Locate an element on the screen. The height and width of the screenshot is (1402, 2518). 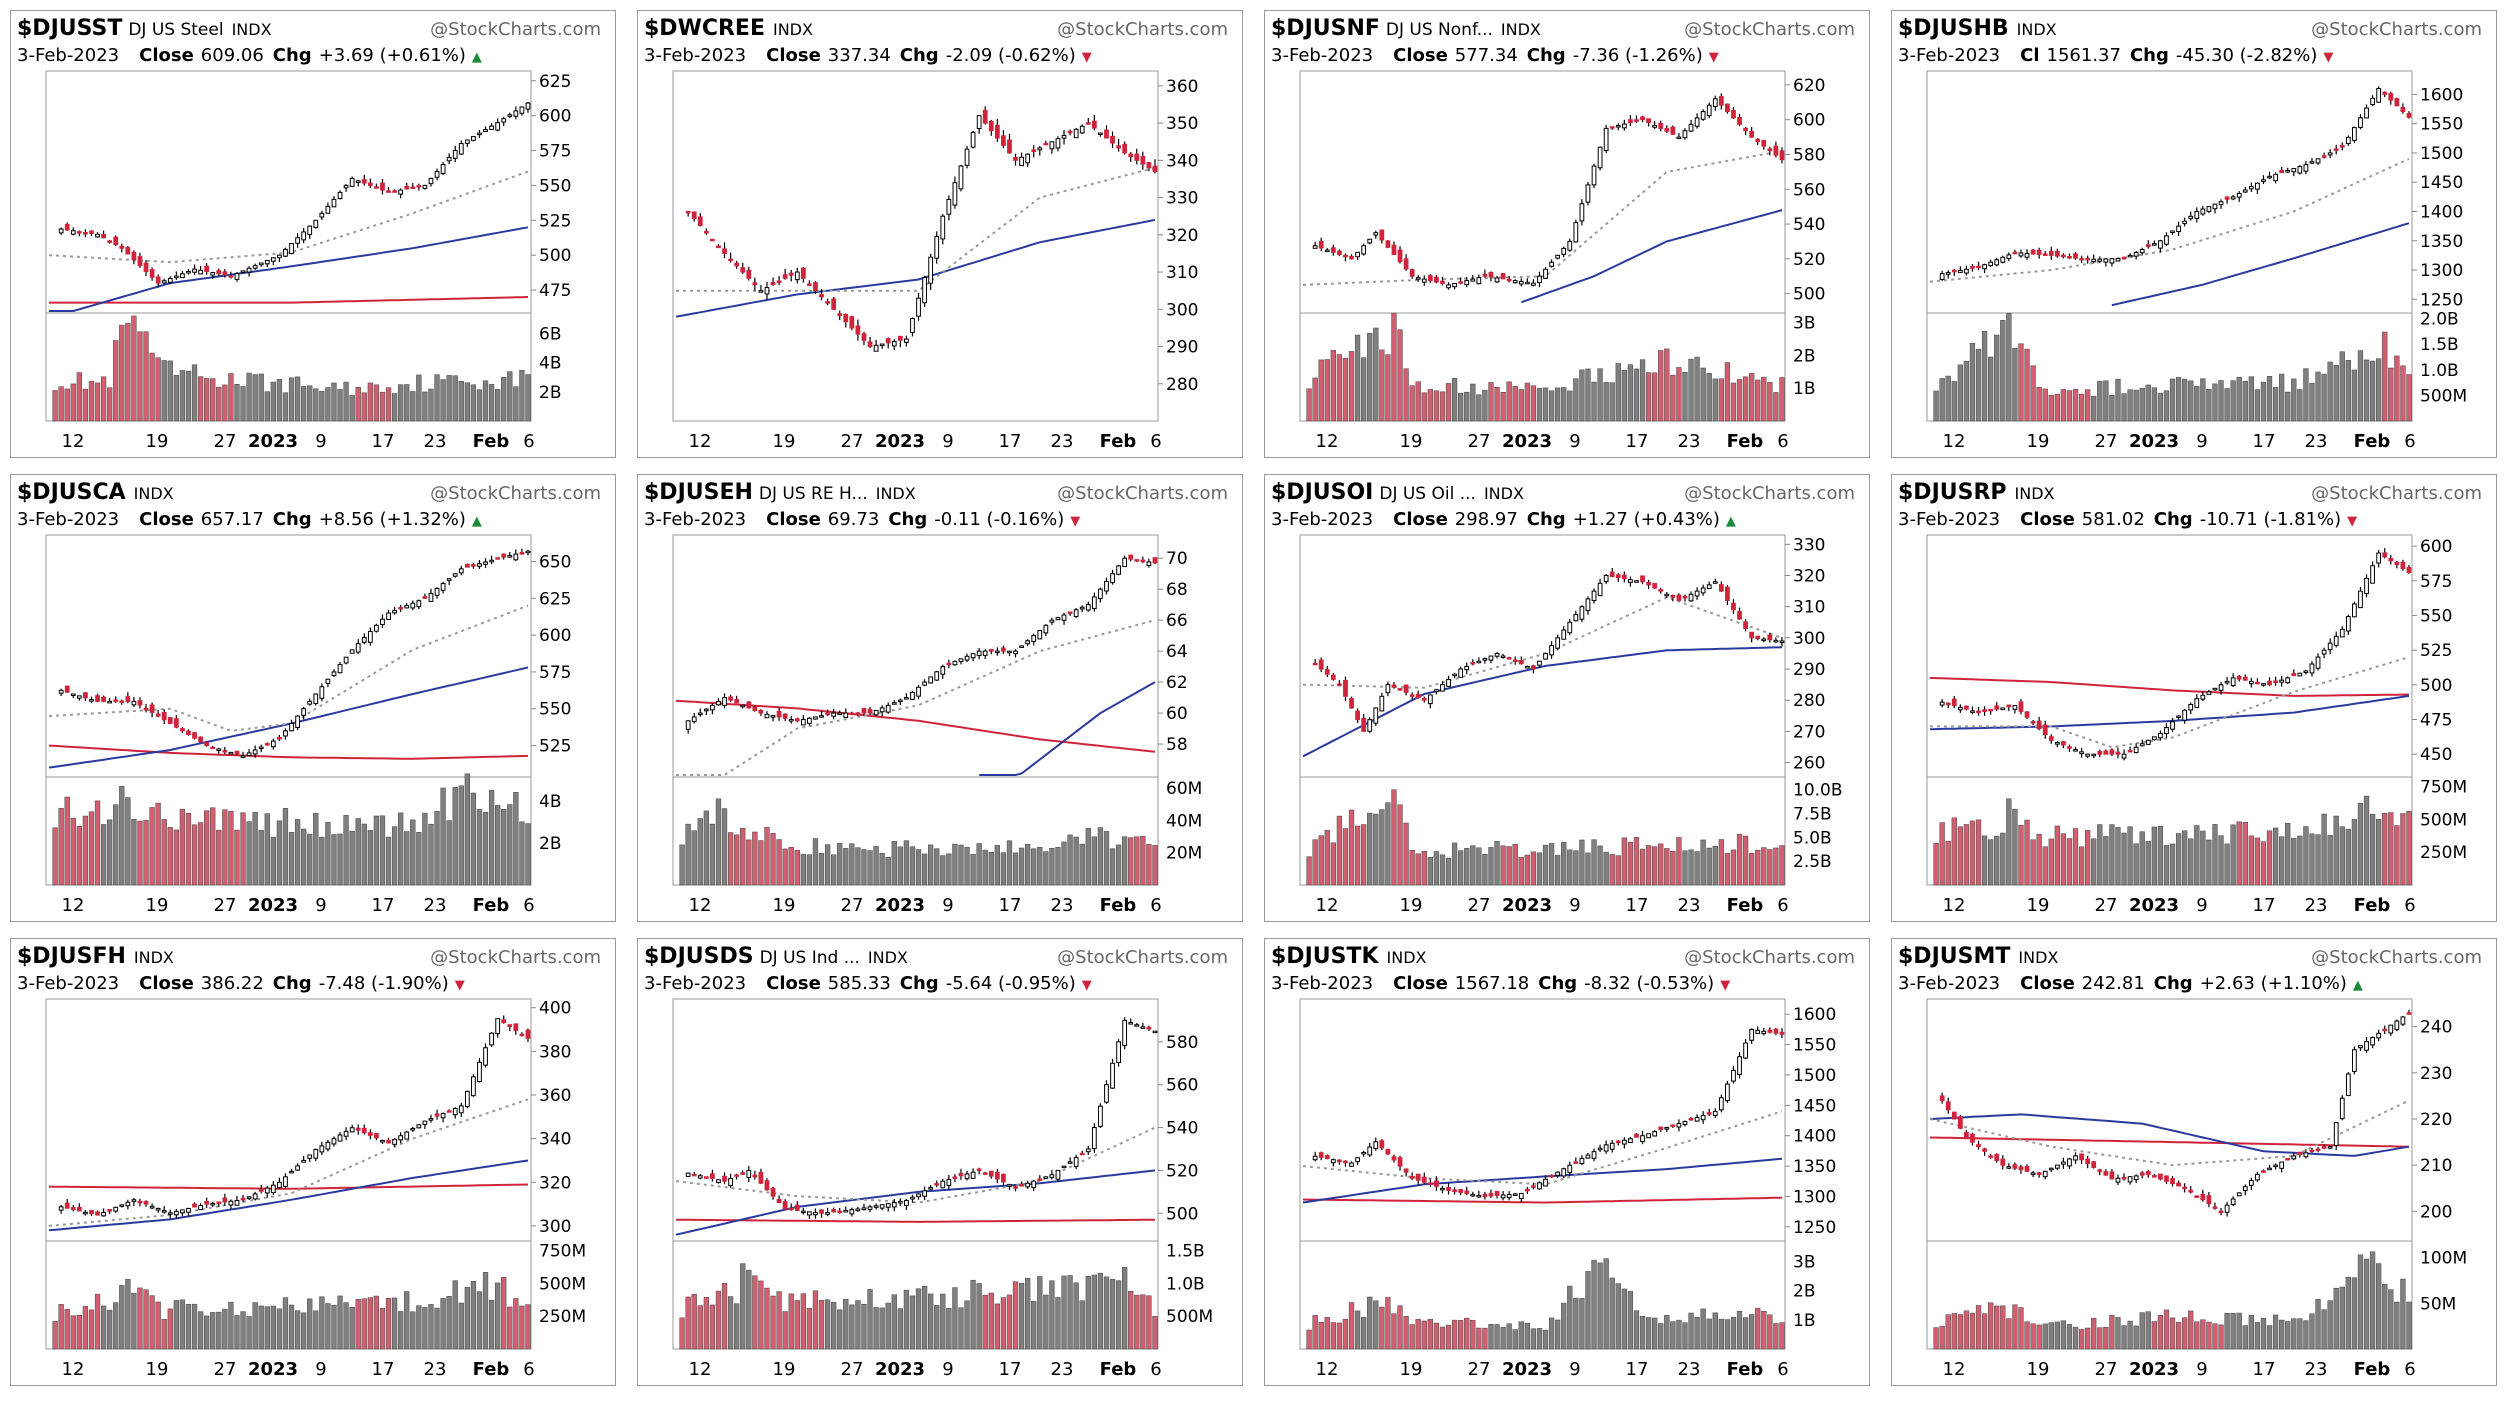
x-axis-label: 19 is located at coordinates (157, 1369).